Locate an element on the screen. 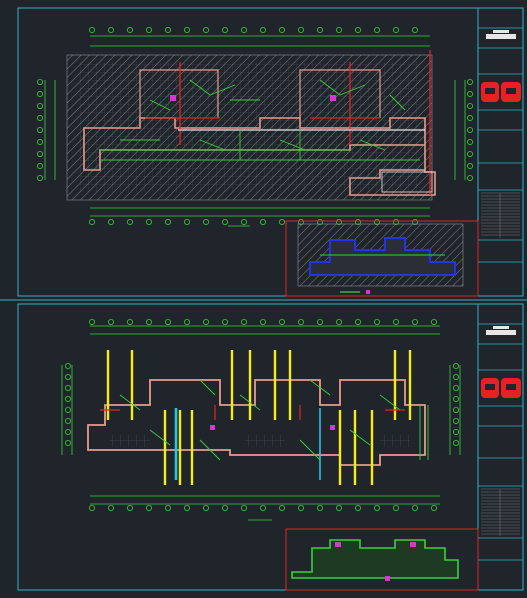  upper-key-plan is located at coordinates (382, 258).